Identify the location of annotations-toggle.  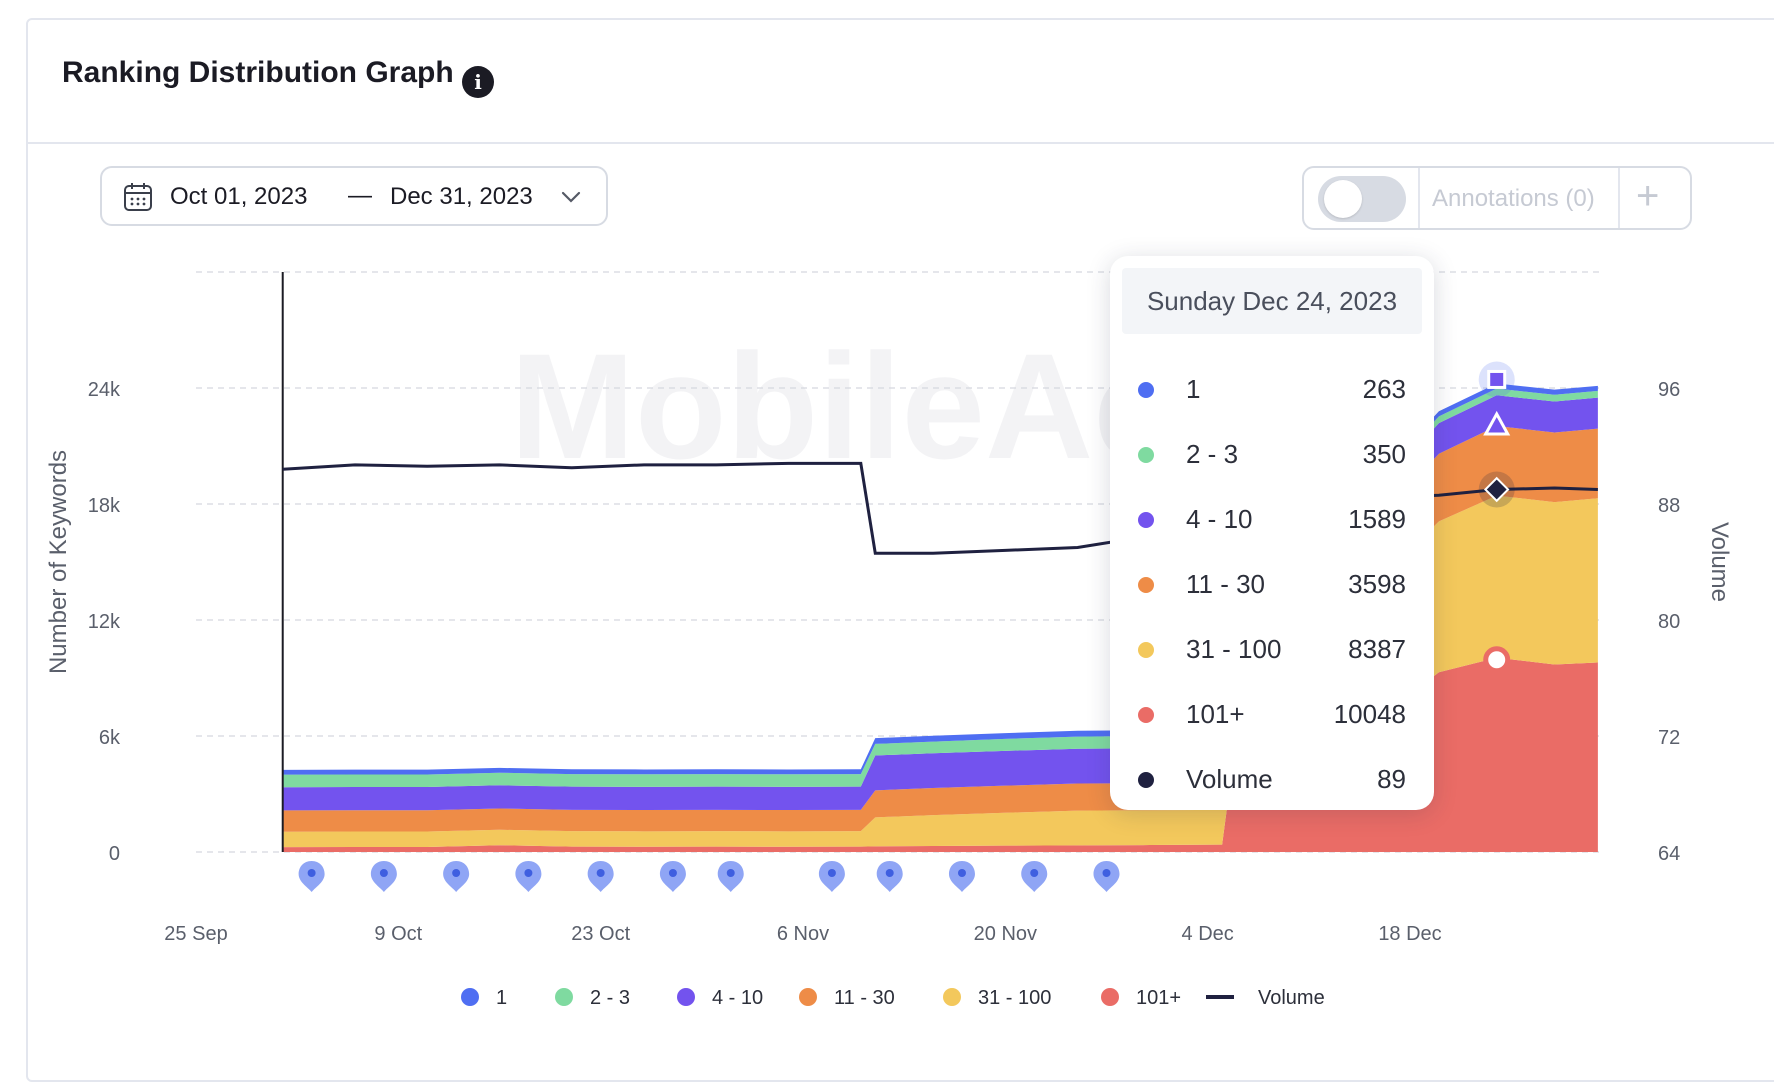
(1362, 199).